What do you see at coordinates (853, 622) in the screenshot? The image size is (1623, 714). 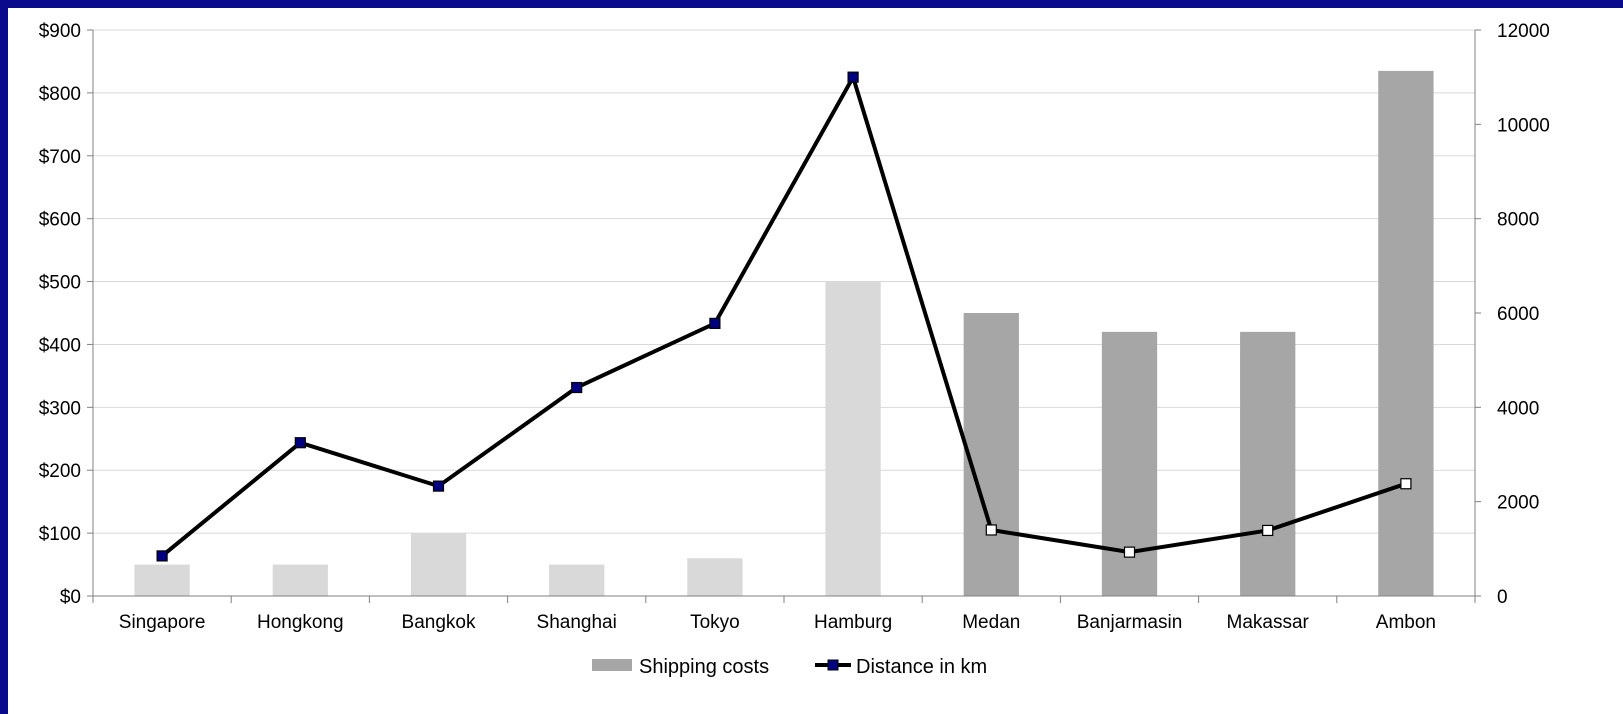 I see `category-label: Hamburg` at bounding box center [853, 622].